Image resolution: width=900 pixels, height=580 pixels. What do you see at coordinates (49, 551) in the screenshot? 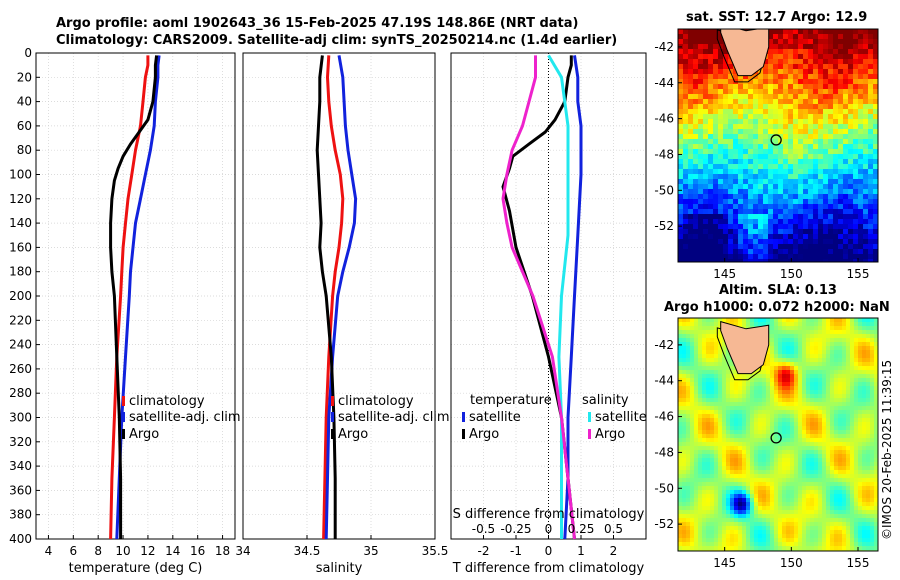
I see `x-tick-label: 4` at bounding box center [49, 551].